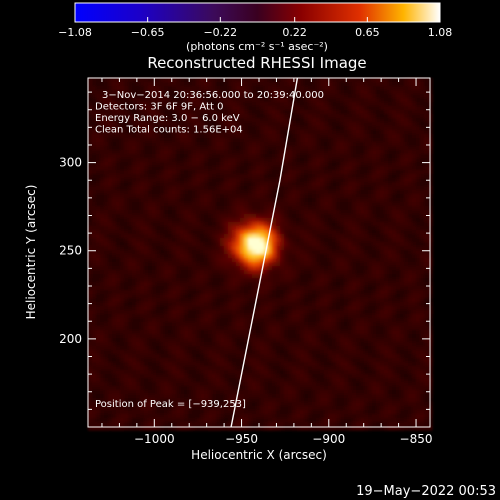 Image resolution: width=500 pixels, height=500 pixels. I want to click on colorbar-tick-label: −1.08, so click(75, 32).